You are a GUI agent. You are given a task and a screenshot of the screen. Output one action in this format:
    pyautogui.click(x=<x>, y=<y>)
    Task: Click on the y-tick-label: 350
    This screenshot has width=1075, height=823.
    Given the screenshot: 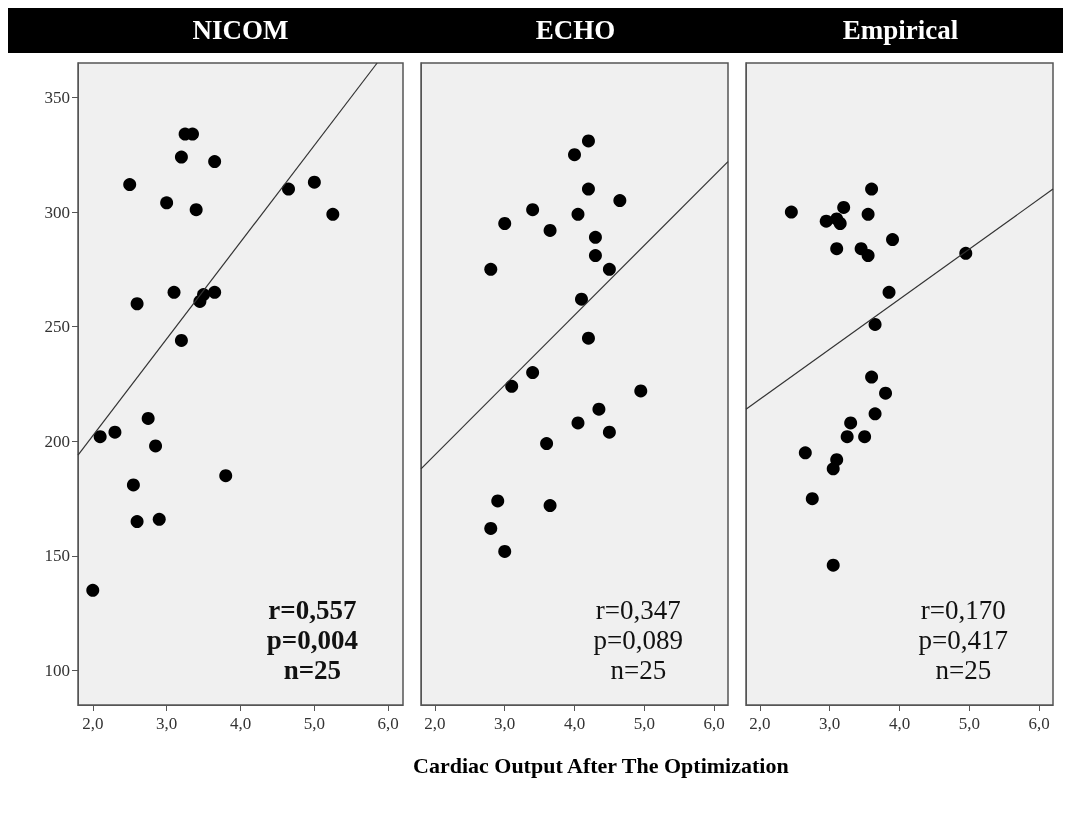 What is the action you would take?
    pyautogui.click(x=57, y=97)
    